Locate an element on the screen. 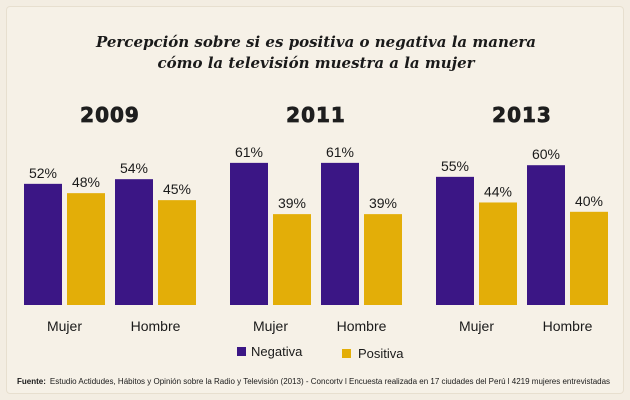 The image size is (630, 400). legend-swatch-positiva is located at coordinates (346, 353).